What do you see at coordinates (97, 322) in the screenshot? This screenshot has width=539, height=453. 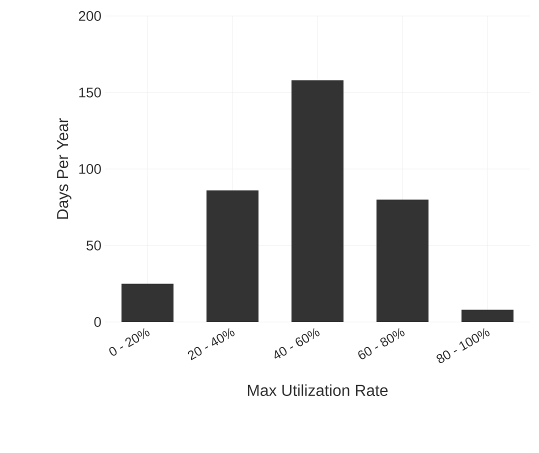 I see `y-tick-label: 0` at bounding box center [97, 322].